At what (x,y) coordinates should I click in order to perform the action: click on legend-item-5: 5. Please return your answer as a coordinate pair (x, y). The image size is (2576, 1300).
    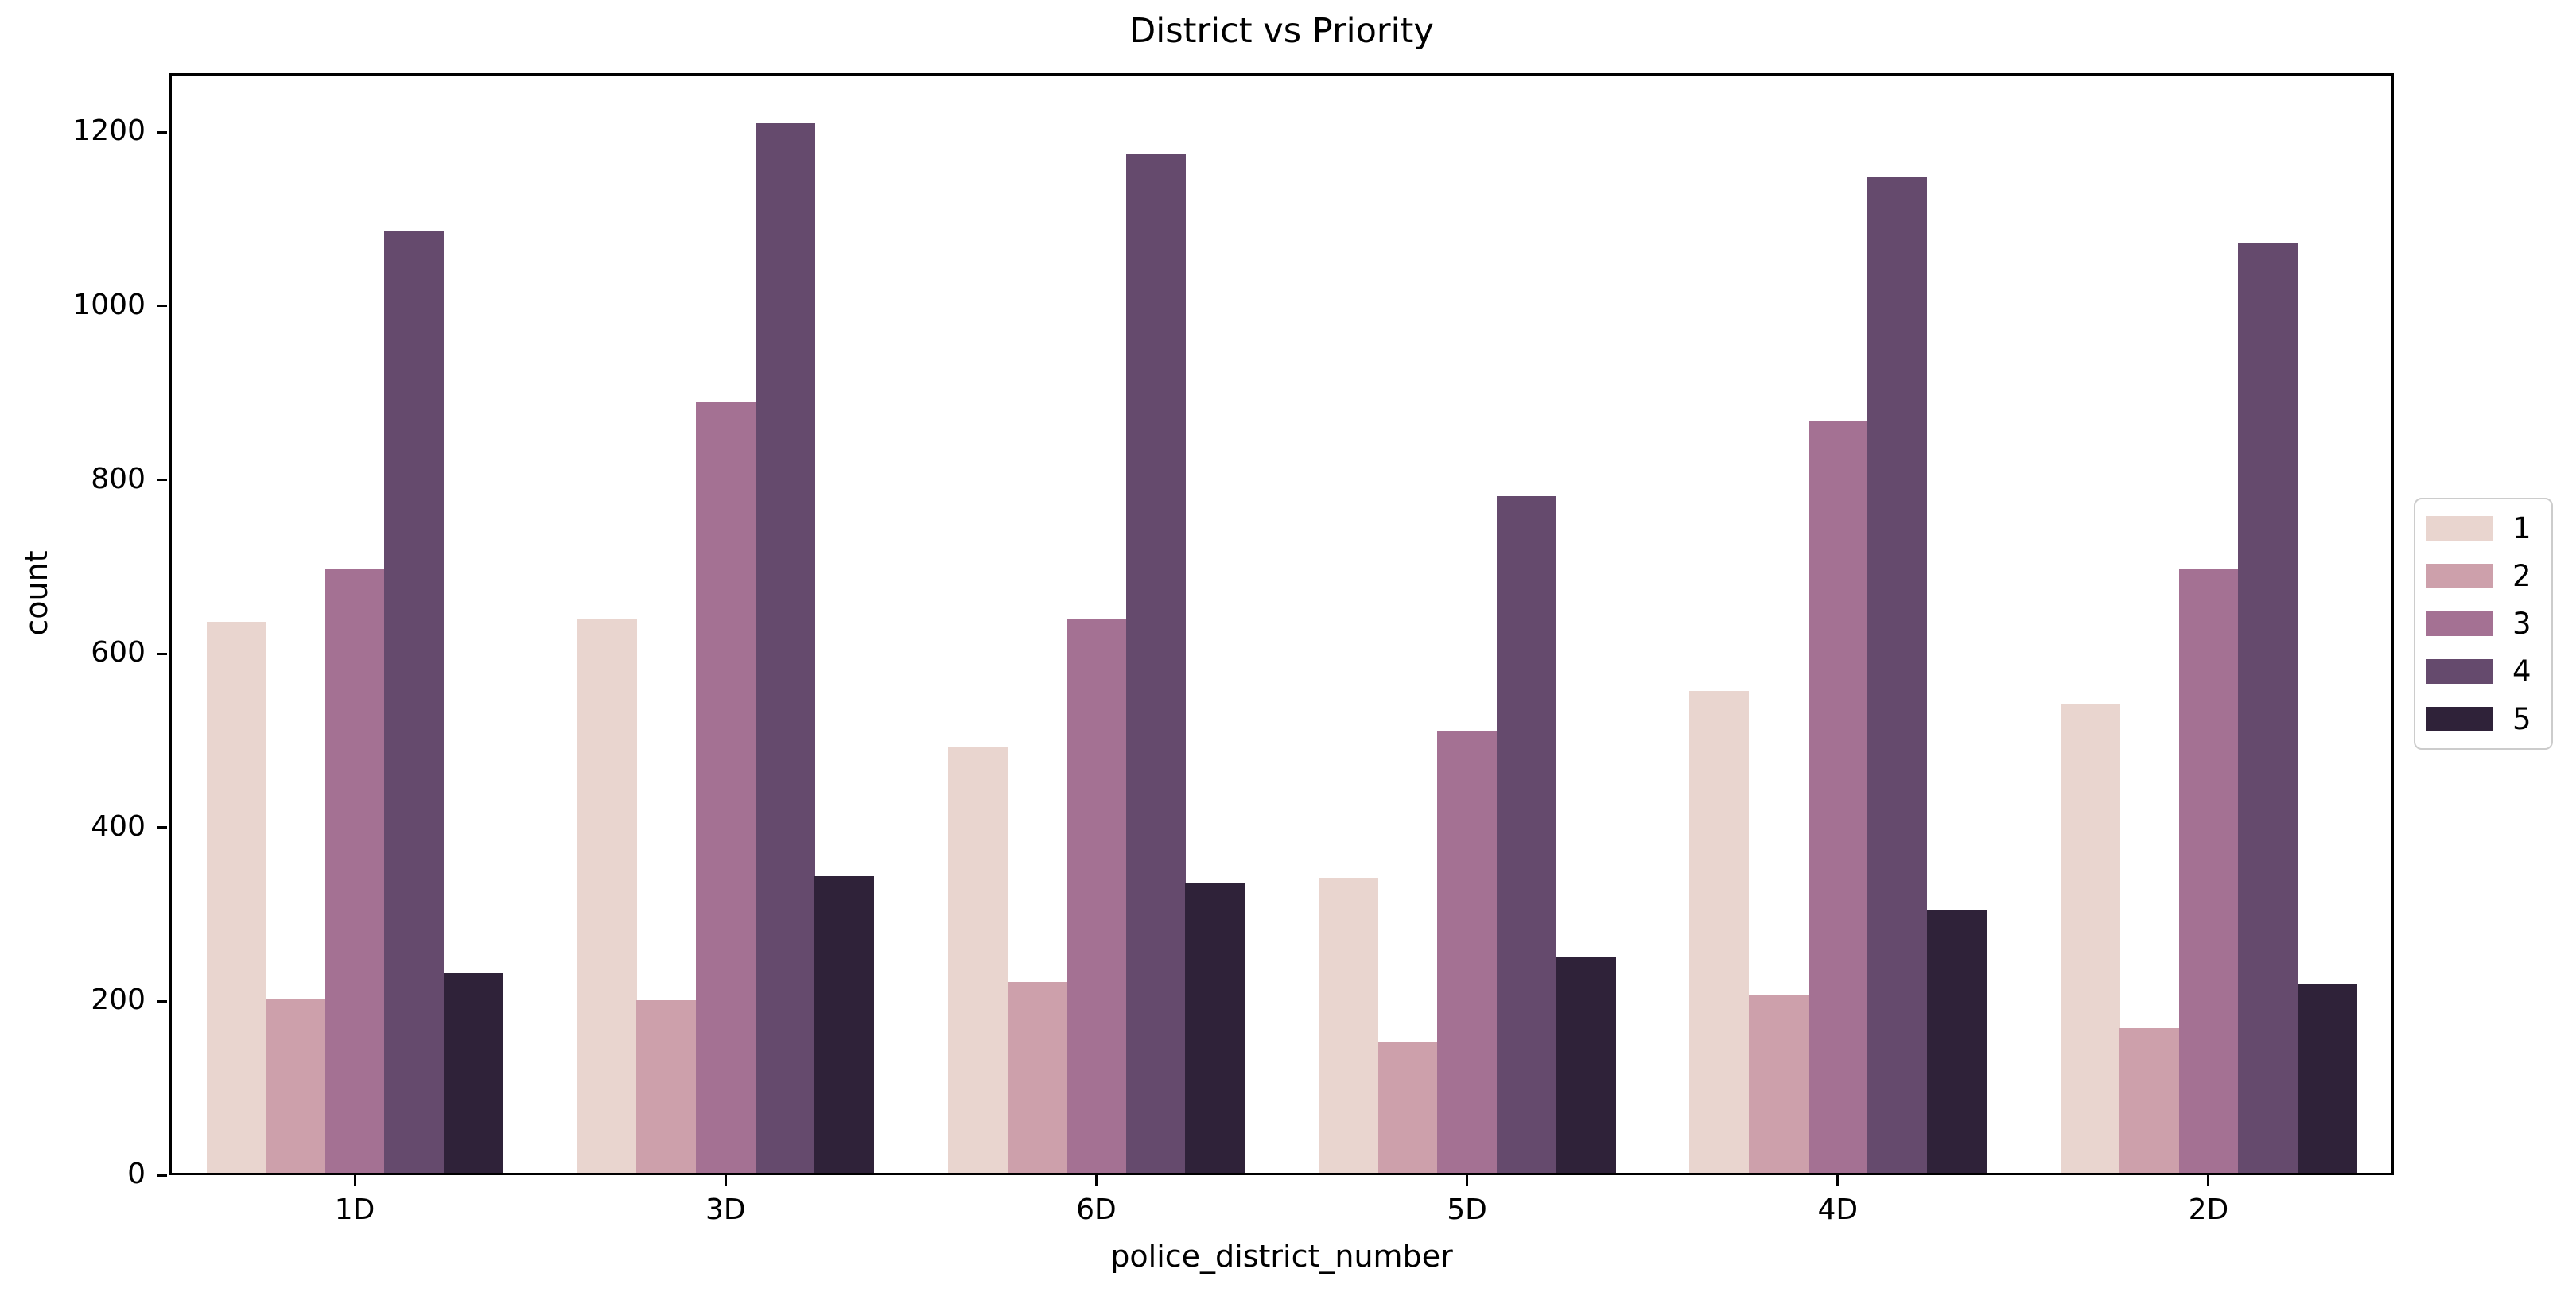
    Looking at the image, I should click on (2488, 719).